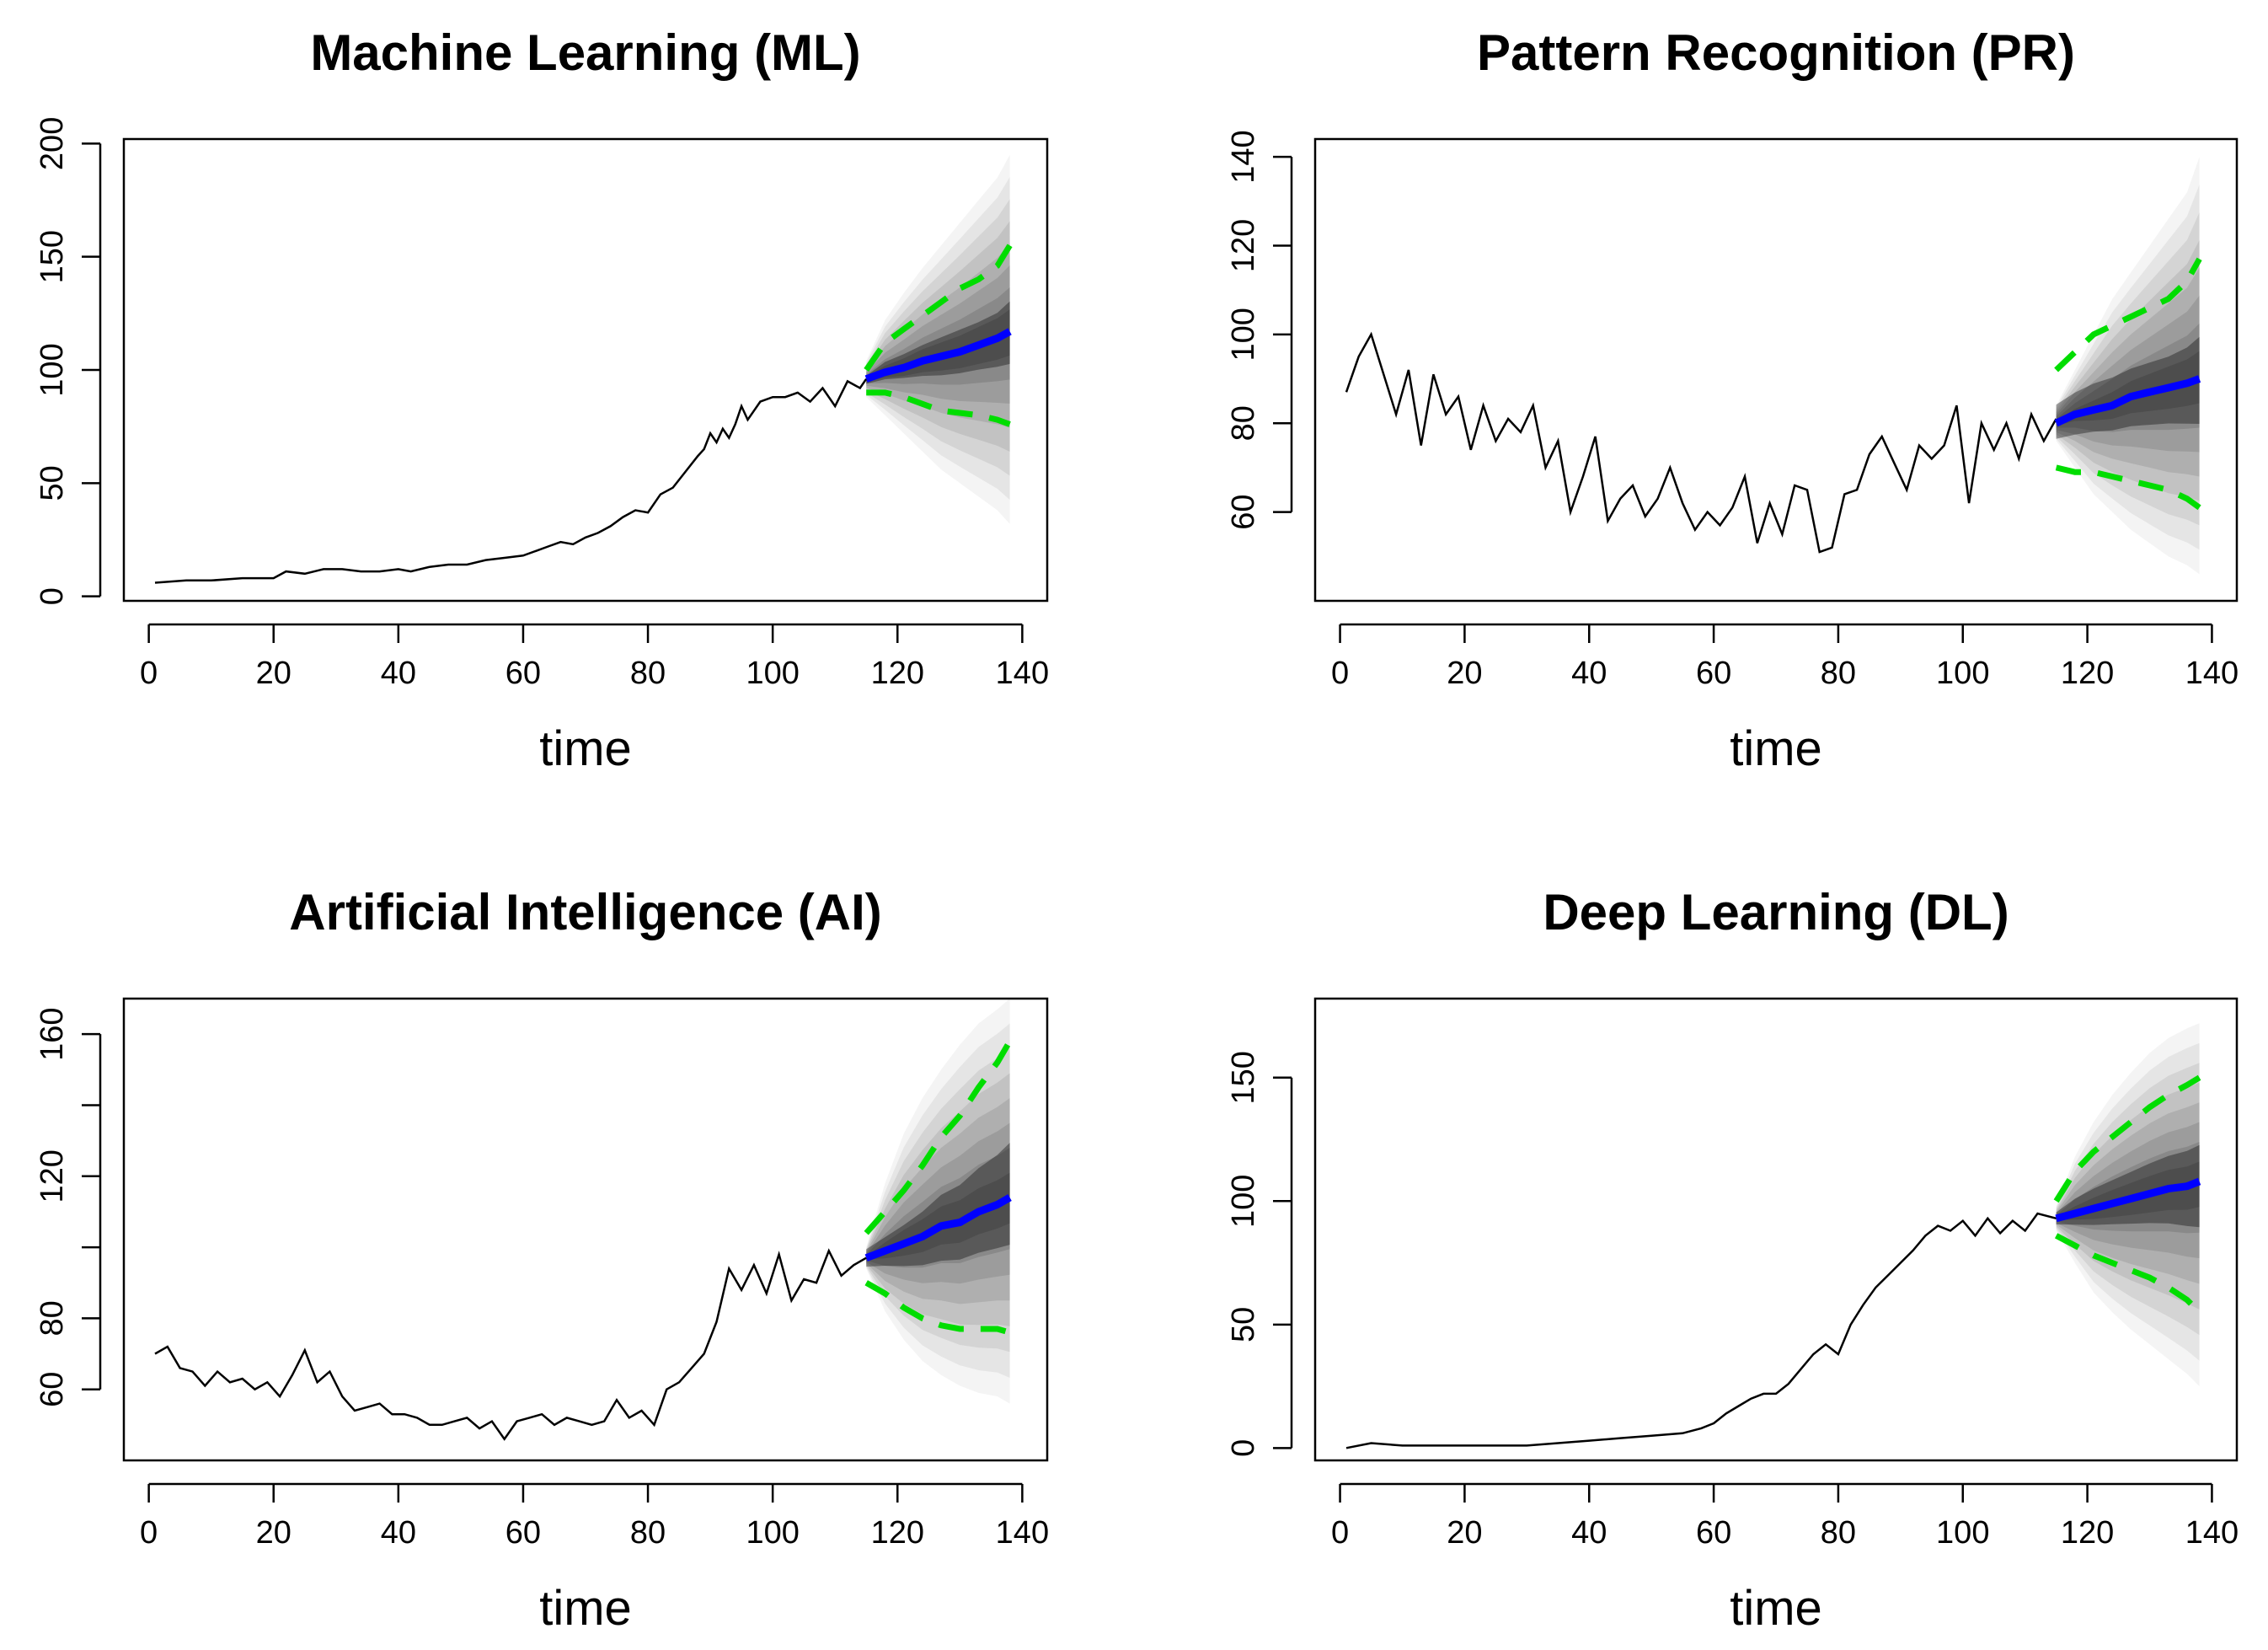  Describe the element at coordinates (1260, 330) in the screenshot. I see `y-axis: 60 80 100 120 140` at that location.